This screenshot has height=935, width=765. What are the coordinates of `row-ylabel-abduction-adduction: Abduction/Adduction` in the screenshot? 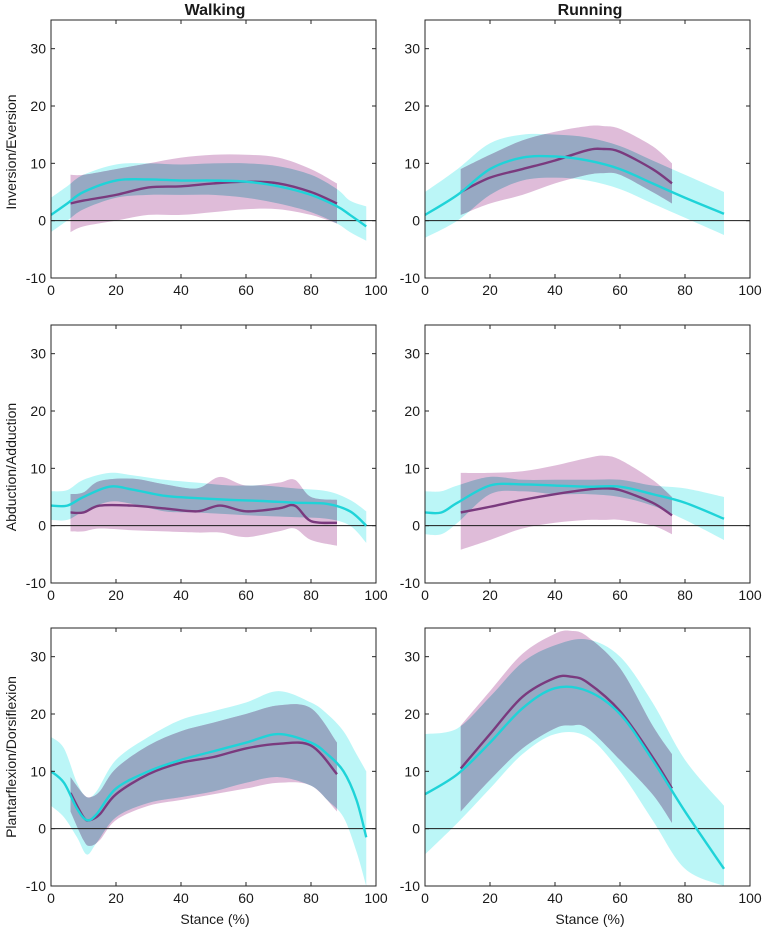 It's located at (11, 467).